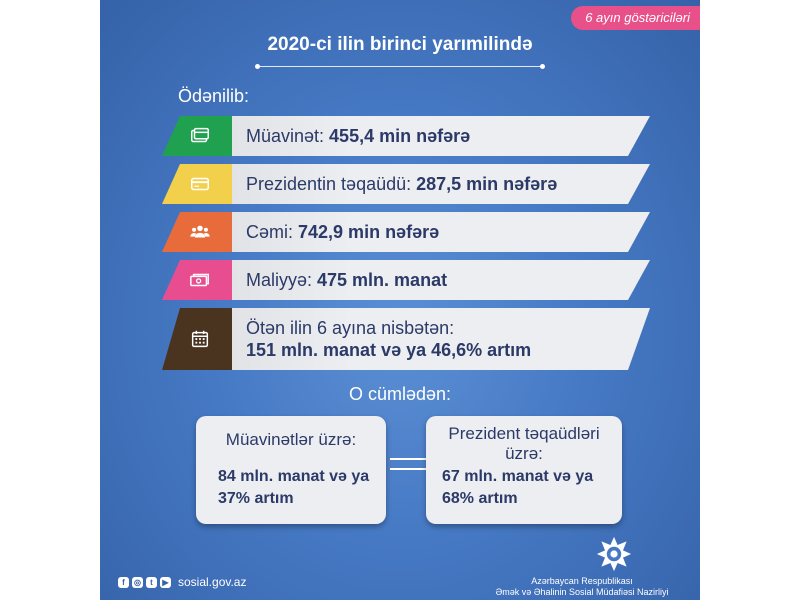 Image resolution: width=800 pixels, height=600 pixels. I want to click on row-value: 151 mln. manat və ya 46,6% artım, so click(389, 350).